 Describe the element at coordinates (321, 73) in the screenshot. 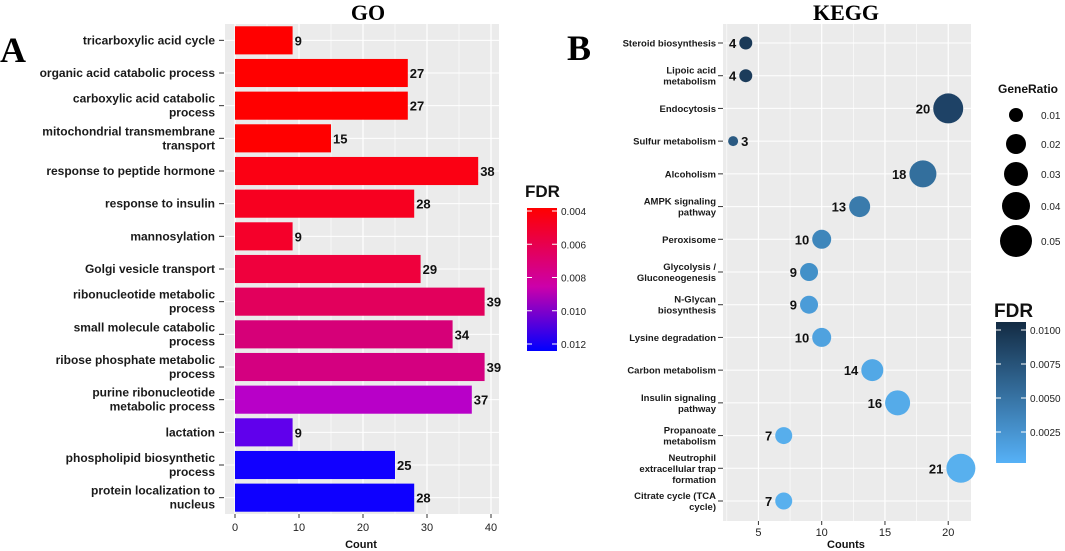

I see `go-bar-organic-acid-catabolic-process` at that location.